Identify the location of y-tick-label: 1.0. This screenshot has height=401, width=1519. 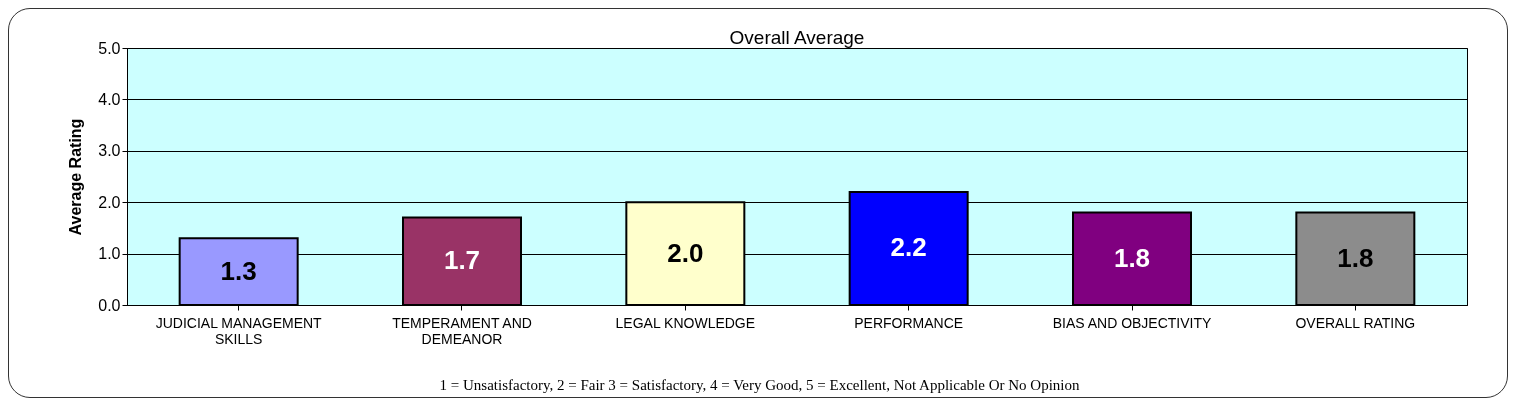
(109, 254).